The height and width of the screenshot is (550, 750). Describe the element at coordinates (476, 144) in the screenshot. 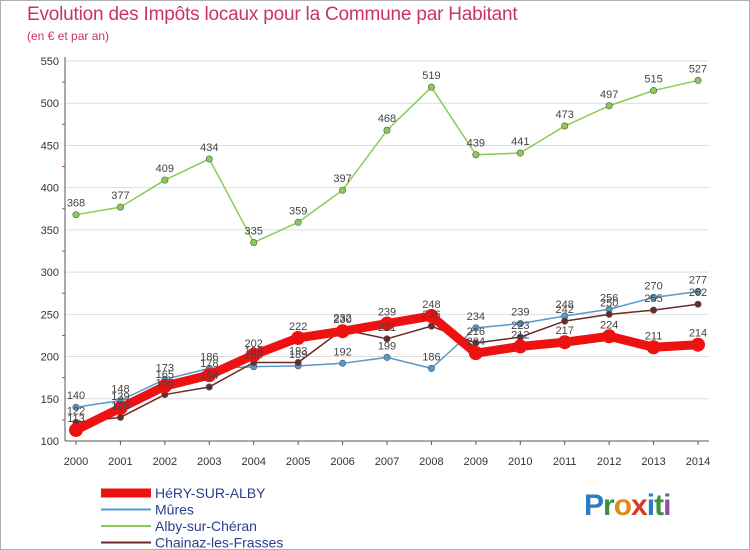

I see `data-label: 439` at that location.